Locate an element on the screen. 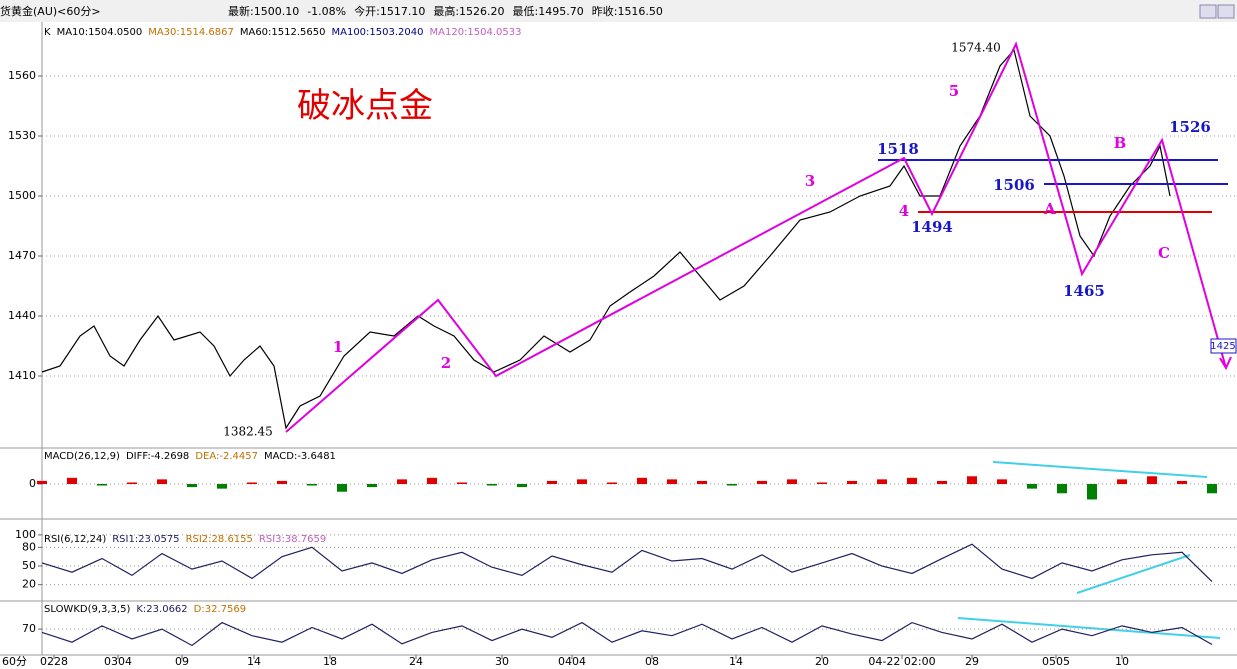 The height and width of the screenshot is (669, 1237). y-tick-label: 70 is located at coordinates (29, 628).